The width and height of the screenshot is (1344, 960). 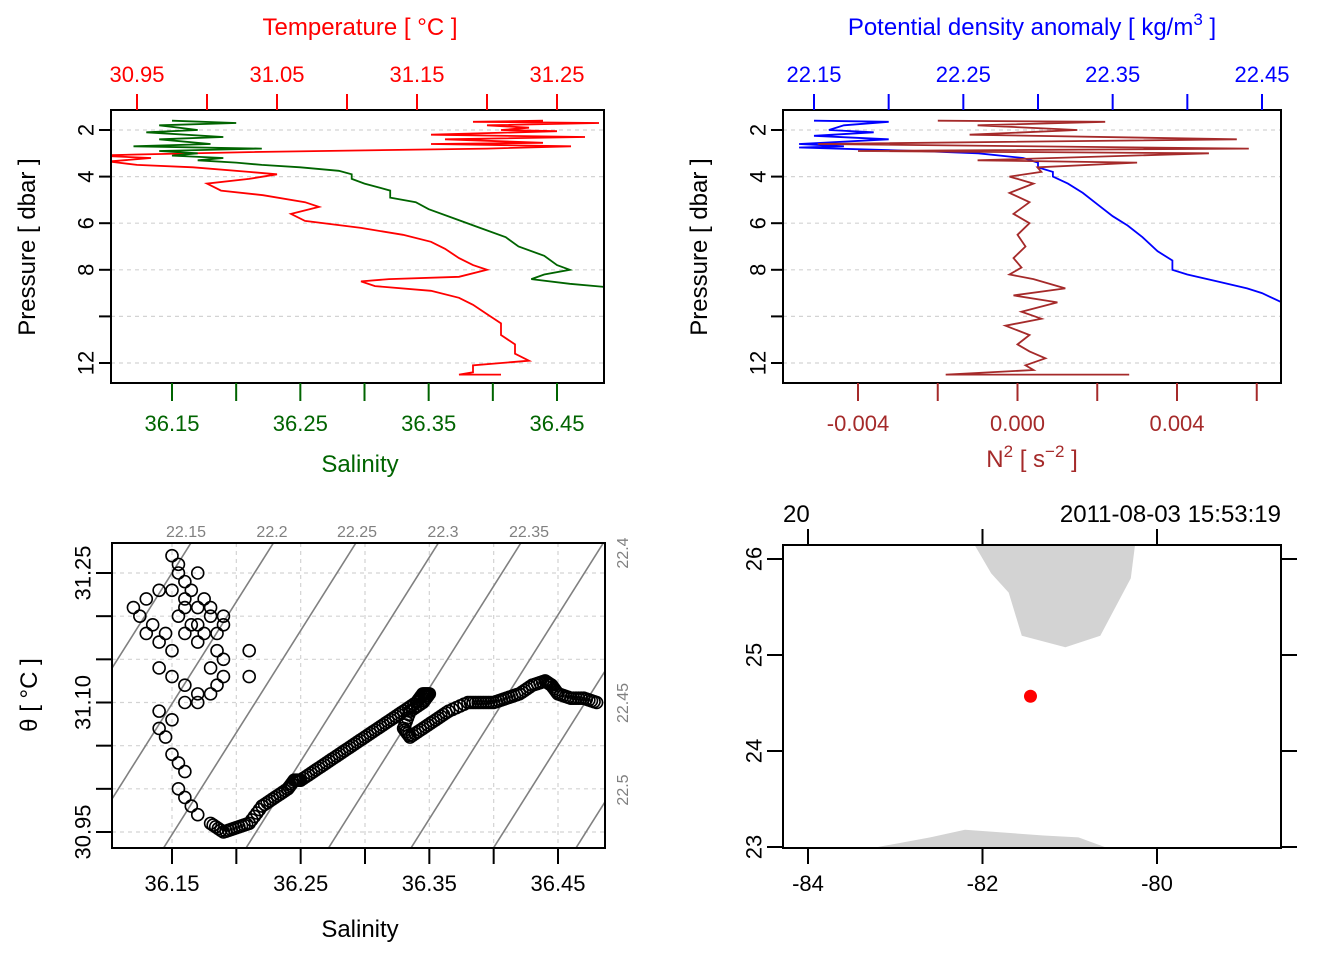 What do you see at coordinates (1197, 19) in the screenshot?
I see `density-axis-title-sup: 3` at bounding box center [1197, 19].